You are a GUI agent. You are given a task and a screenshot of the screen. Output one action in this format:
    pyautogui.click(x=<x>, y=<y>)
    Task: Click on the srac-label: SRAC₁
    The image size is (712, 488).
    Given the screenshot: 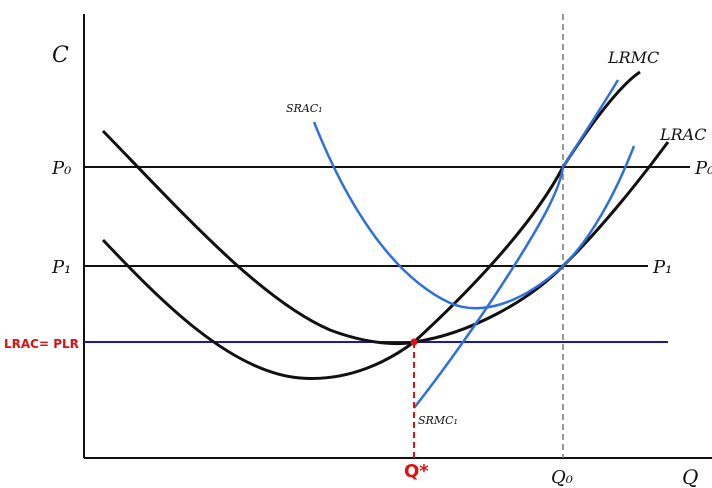 What is the action you would take?
    pyautogui.click(x=304, y=108)
    